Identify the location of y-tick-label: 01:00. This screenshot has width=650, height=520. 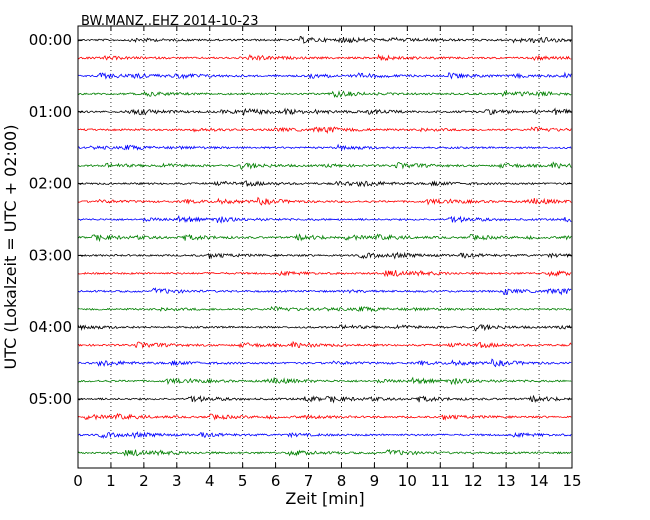
(50, 112).